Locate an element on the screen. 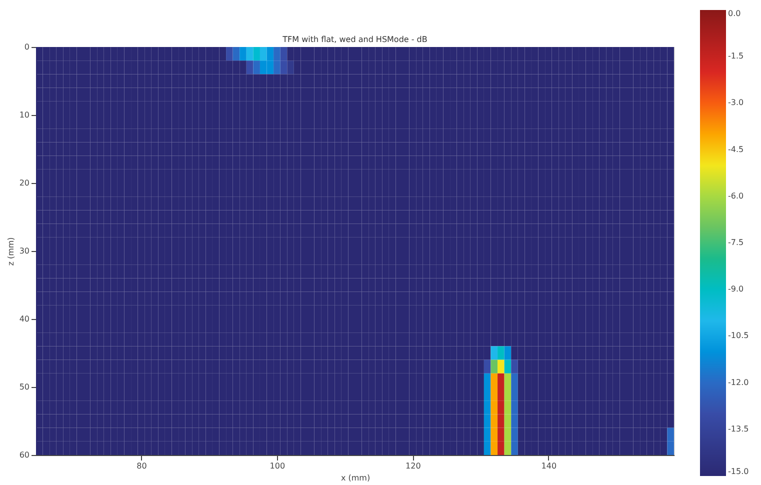 The width and height of the screenshot is (761, 485). color-bar-label: -15.0 is located at coordinates (738, 471).